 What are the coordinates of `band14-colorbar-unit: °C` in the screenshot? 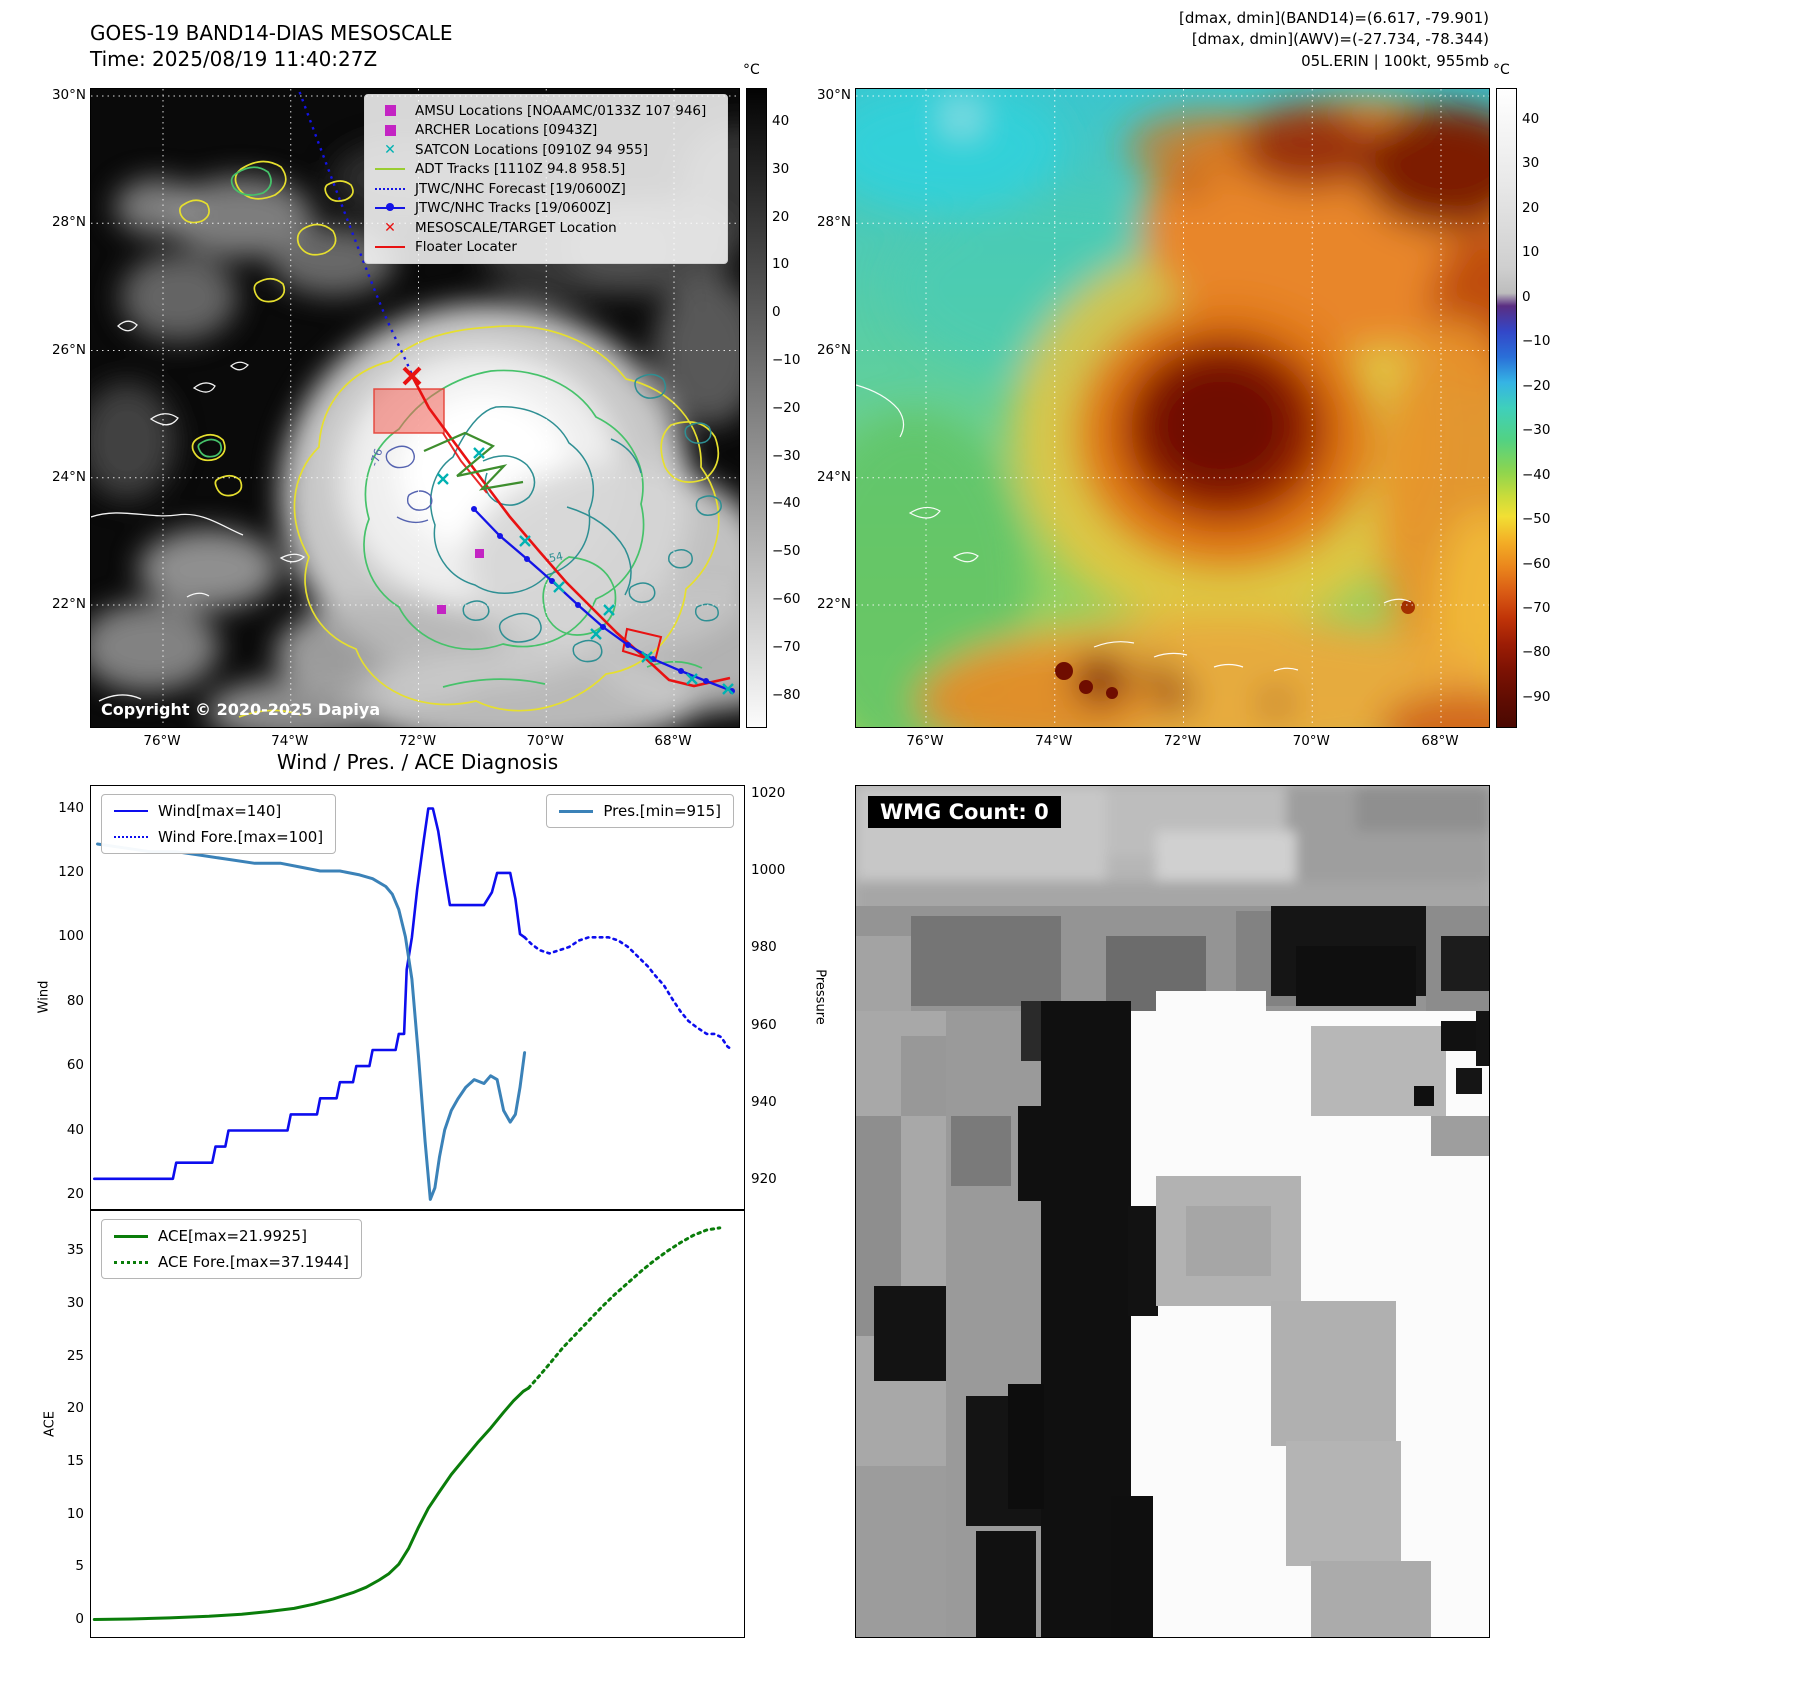 It's located at (751, 70).